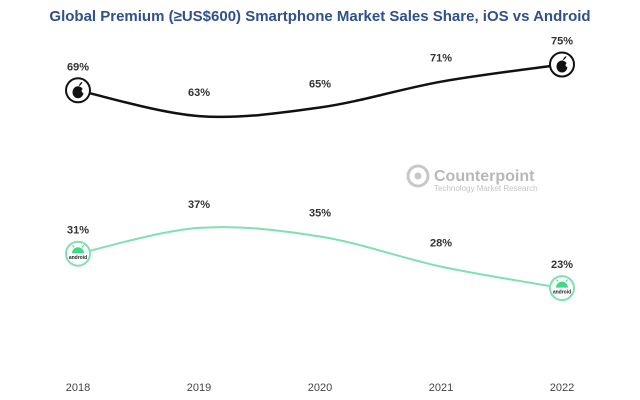 The height and width of the screenshot is (400, 640). I want to click on x-axis: 2018 2019 2020 2021 2022, so click(320, 388).